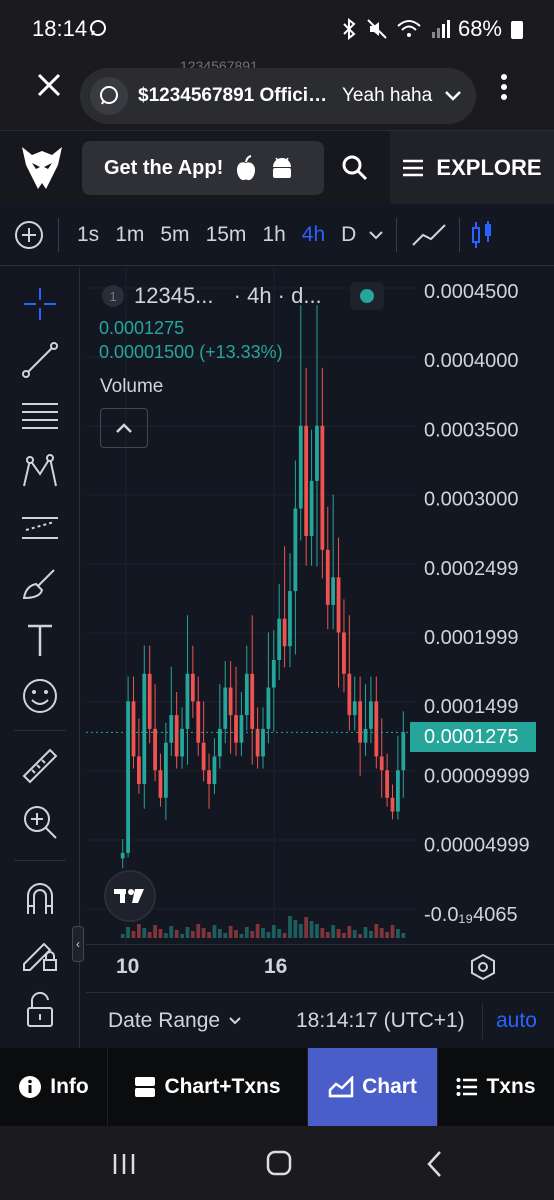 The height and width of the screenshot is (1200, 554). I want to click on trend-line-icon, so click(40, 360).